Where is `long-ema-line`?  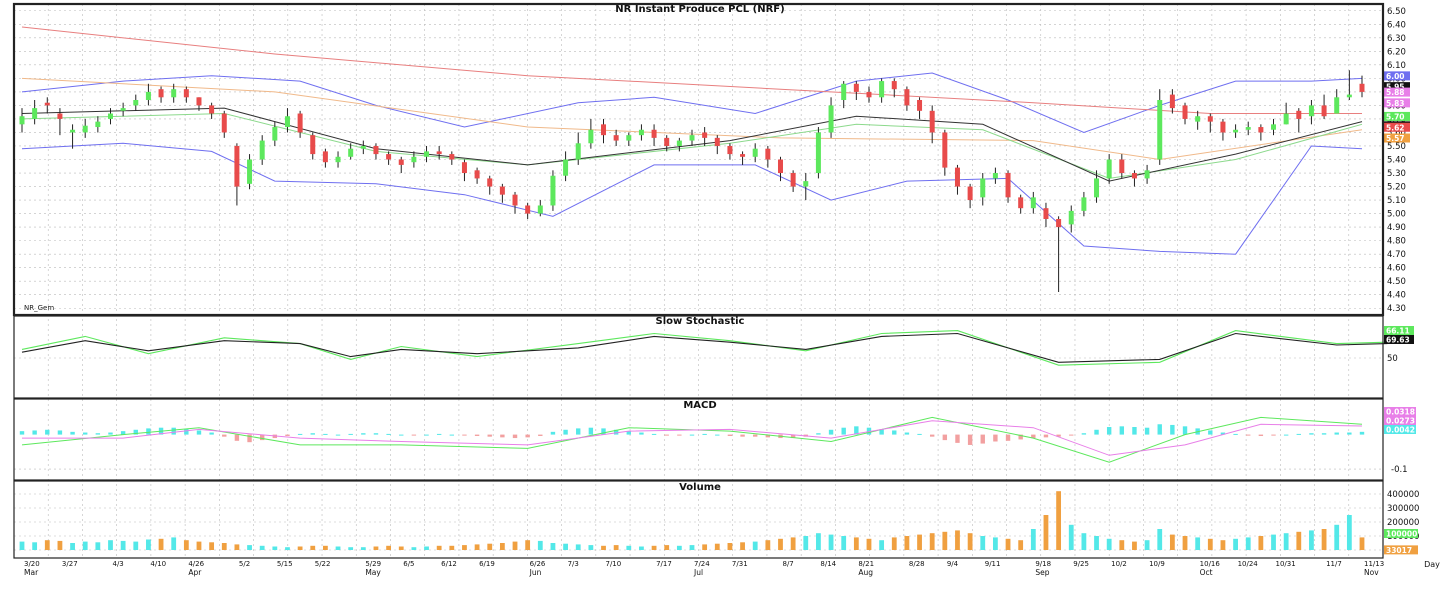 long-ema-line is located at coordinates (691, 70).